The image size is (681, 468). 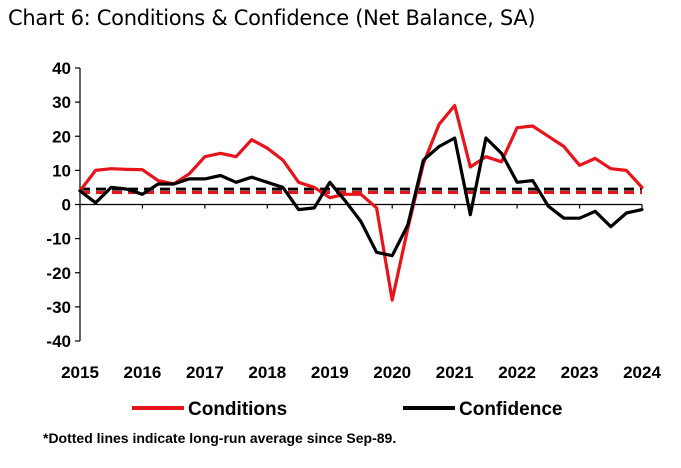 I want to click on y-tick-label: 40, so click(x=61, y=68).